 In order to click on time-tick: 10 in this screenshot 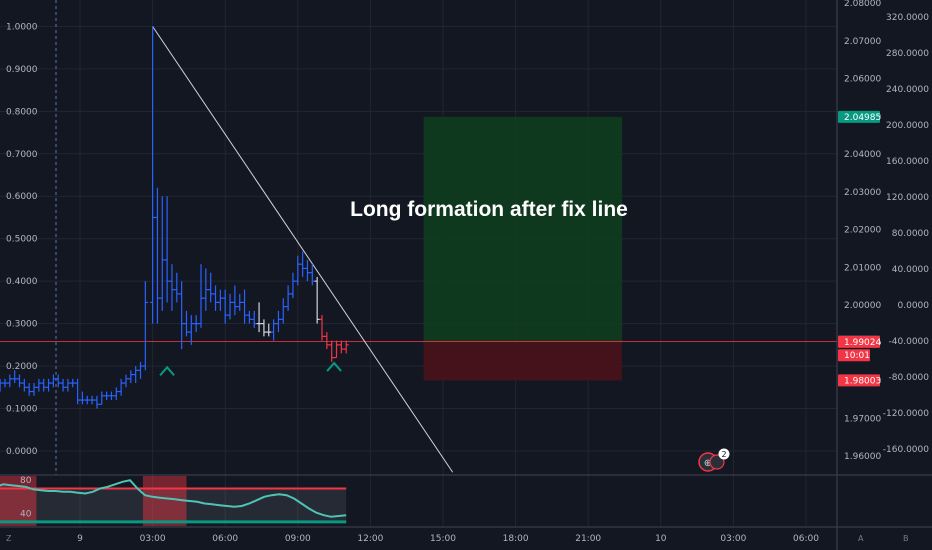, I will do `click(661, 539)`.